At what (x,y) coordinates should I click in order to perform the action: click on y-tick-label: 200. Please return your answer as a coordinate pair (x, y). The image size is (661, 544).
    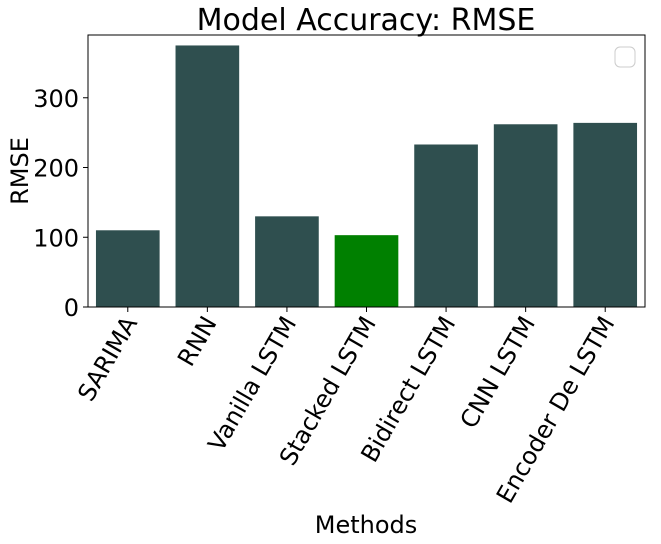
    Looking at the image, I should click on (56, 169).